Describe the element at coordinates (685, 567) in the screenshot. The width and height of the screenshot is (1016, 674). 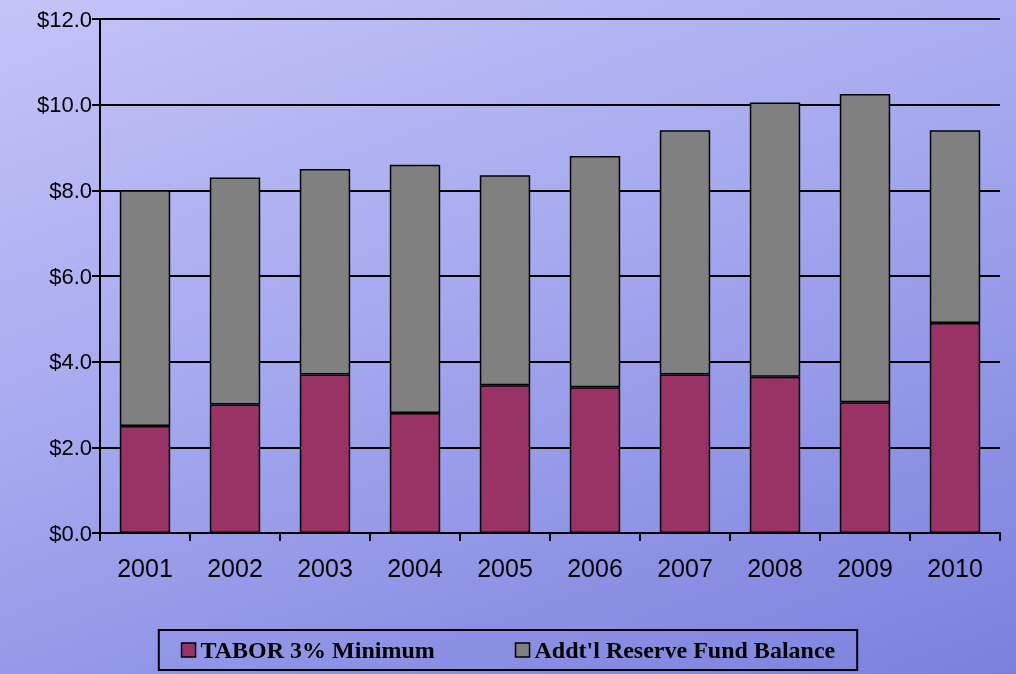
I see `x-tick-label: 2007` at that location.